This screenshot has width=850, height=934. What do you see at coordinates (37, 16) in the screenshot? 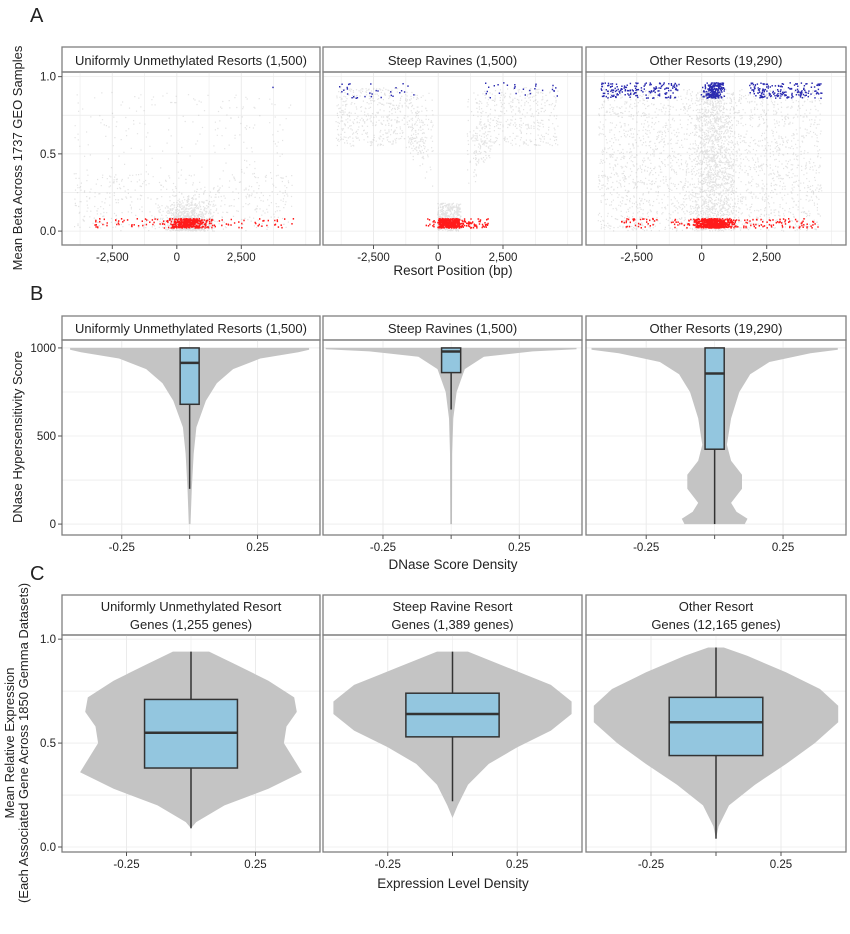
I see `panel-label: A` at bounding box center [37, 16].